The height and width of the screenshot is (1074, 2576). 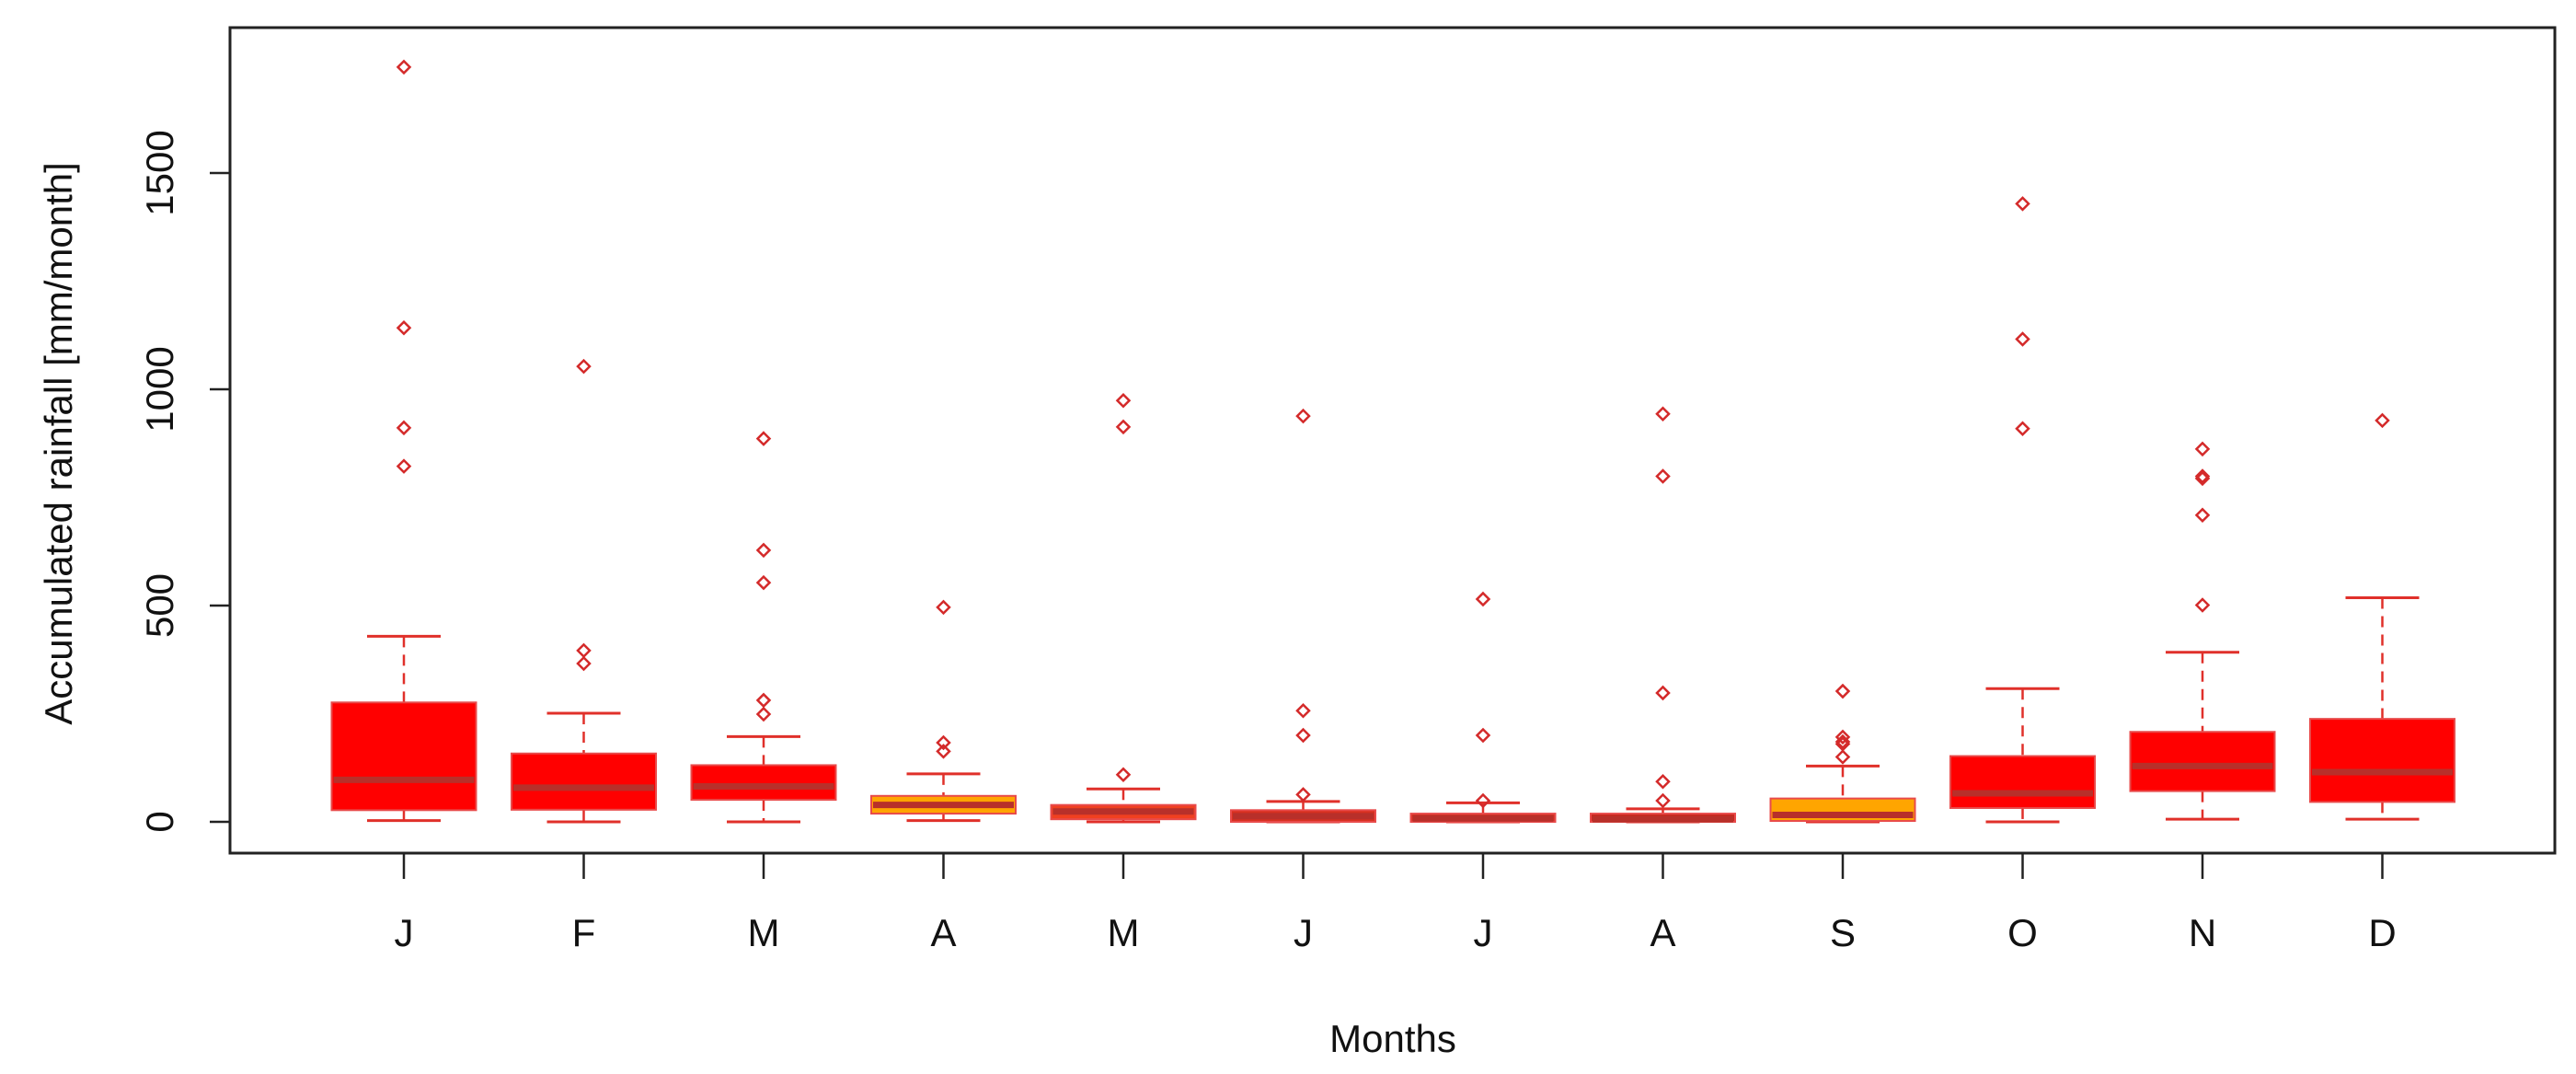 What do you see at coordinates (584, 933) in the screenshot?
I see `x-tick-label: F` at bounding box center [584, 933].